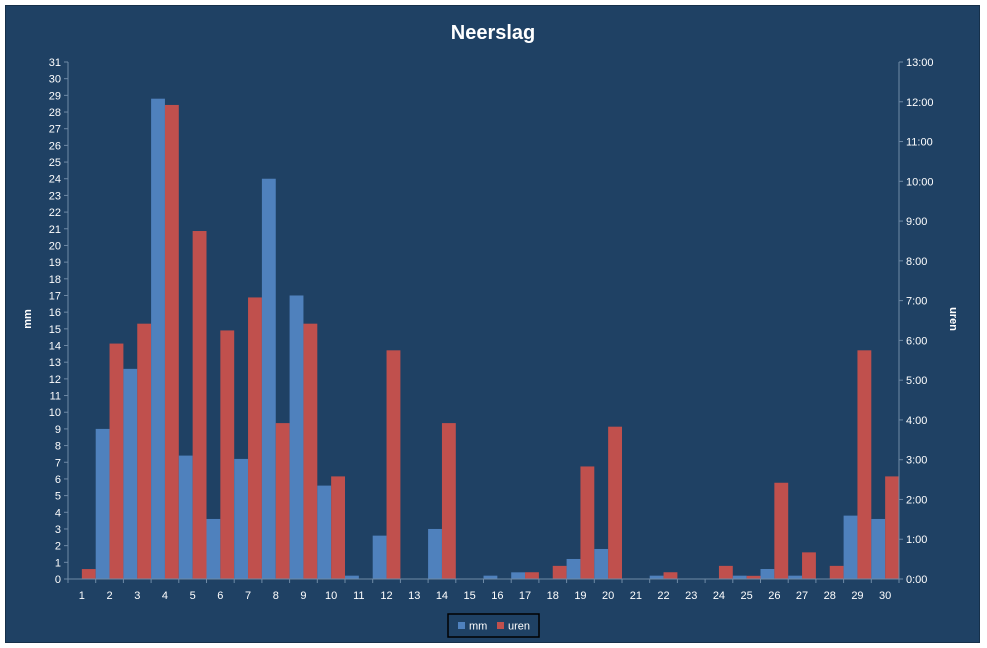 The height and width of the screenshot is (648, 987). What do you see at coordinates (442, 596) in the screenshot?
I see `x-tick-label: 14` at bounding box center [442, 596].